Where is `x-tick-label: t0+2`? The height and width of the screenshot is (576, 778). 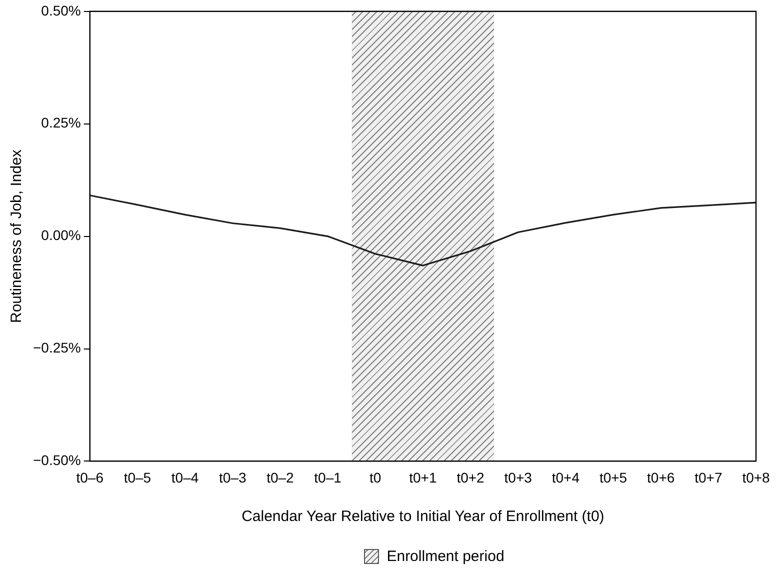 x-tick-label: t0+2 is located at coordinates (470, 477).